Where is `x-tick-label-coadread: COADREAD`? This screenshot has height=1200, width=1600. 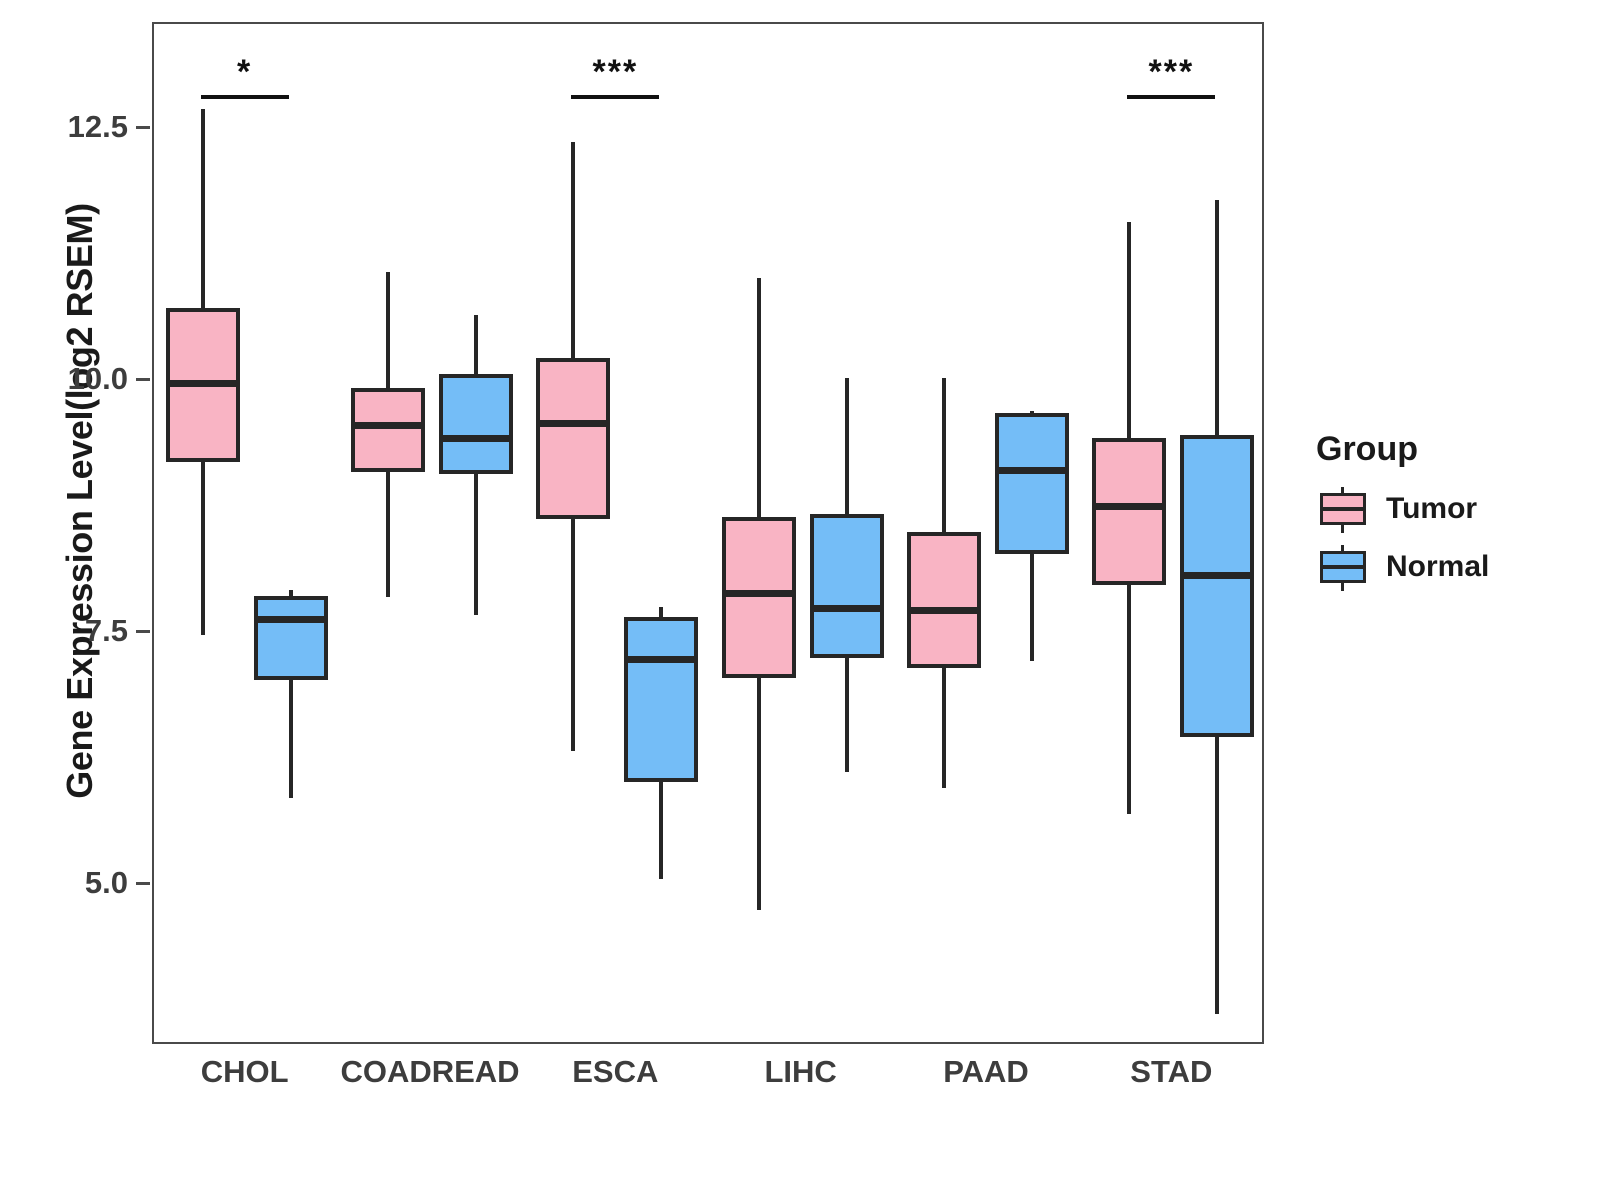 x-tick-label-coadread: COADREAD is located at coordinates (430, 1071).